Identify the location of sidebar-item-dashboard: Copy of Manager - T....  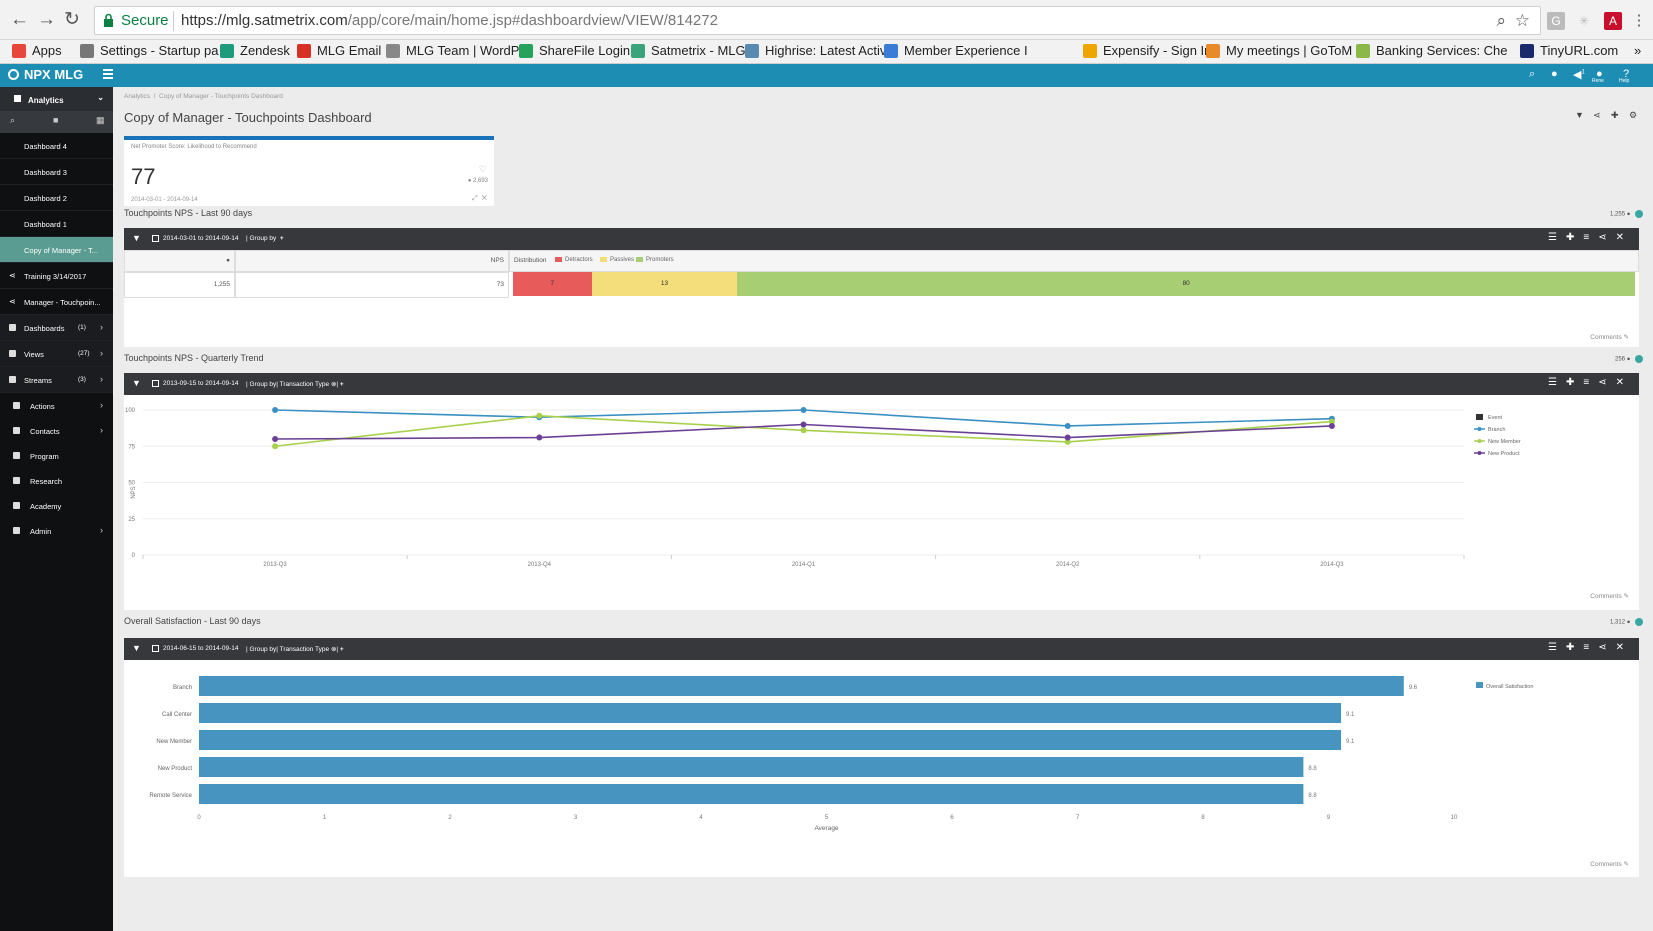
(56, 250).